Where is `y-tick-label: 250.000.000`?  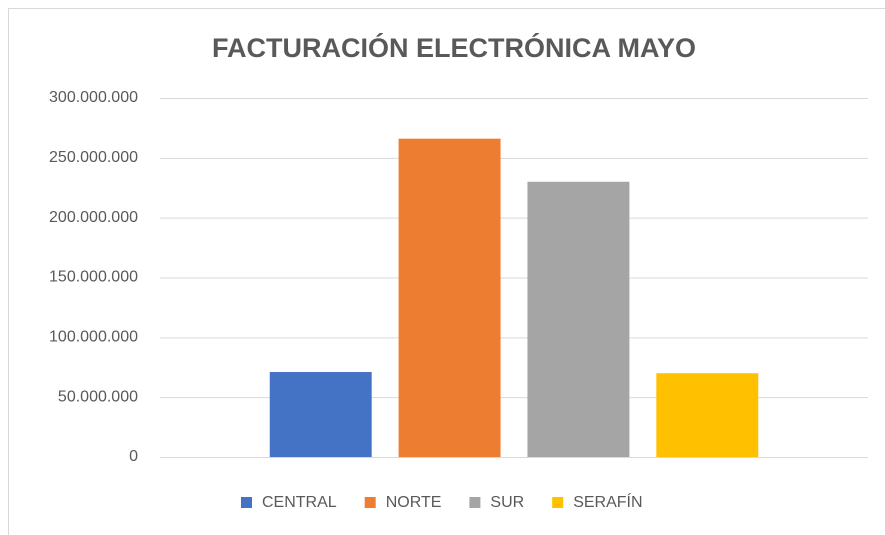
y-tick-label: 250.000.000 is located at coordinates (93, 157).